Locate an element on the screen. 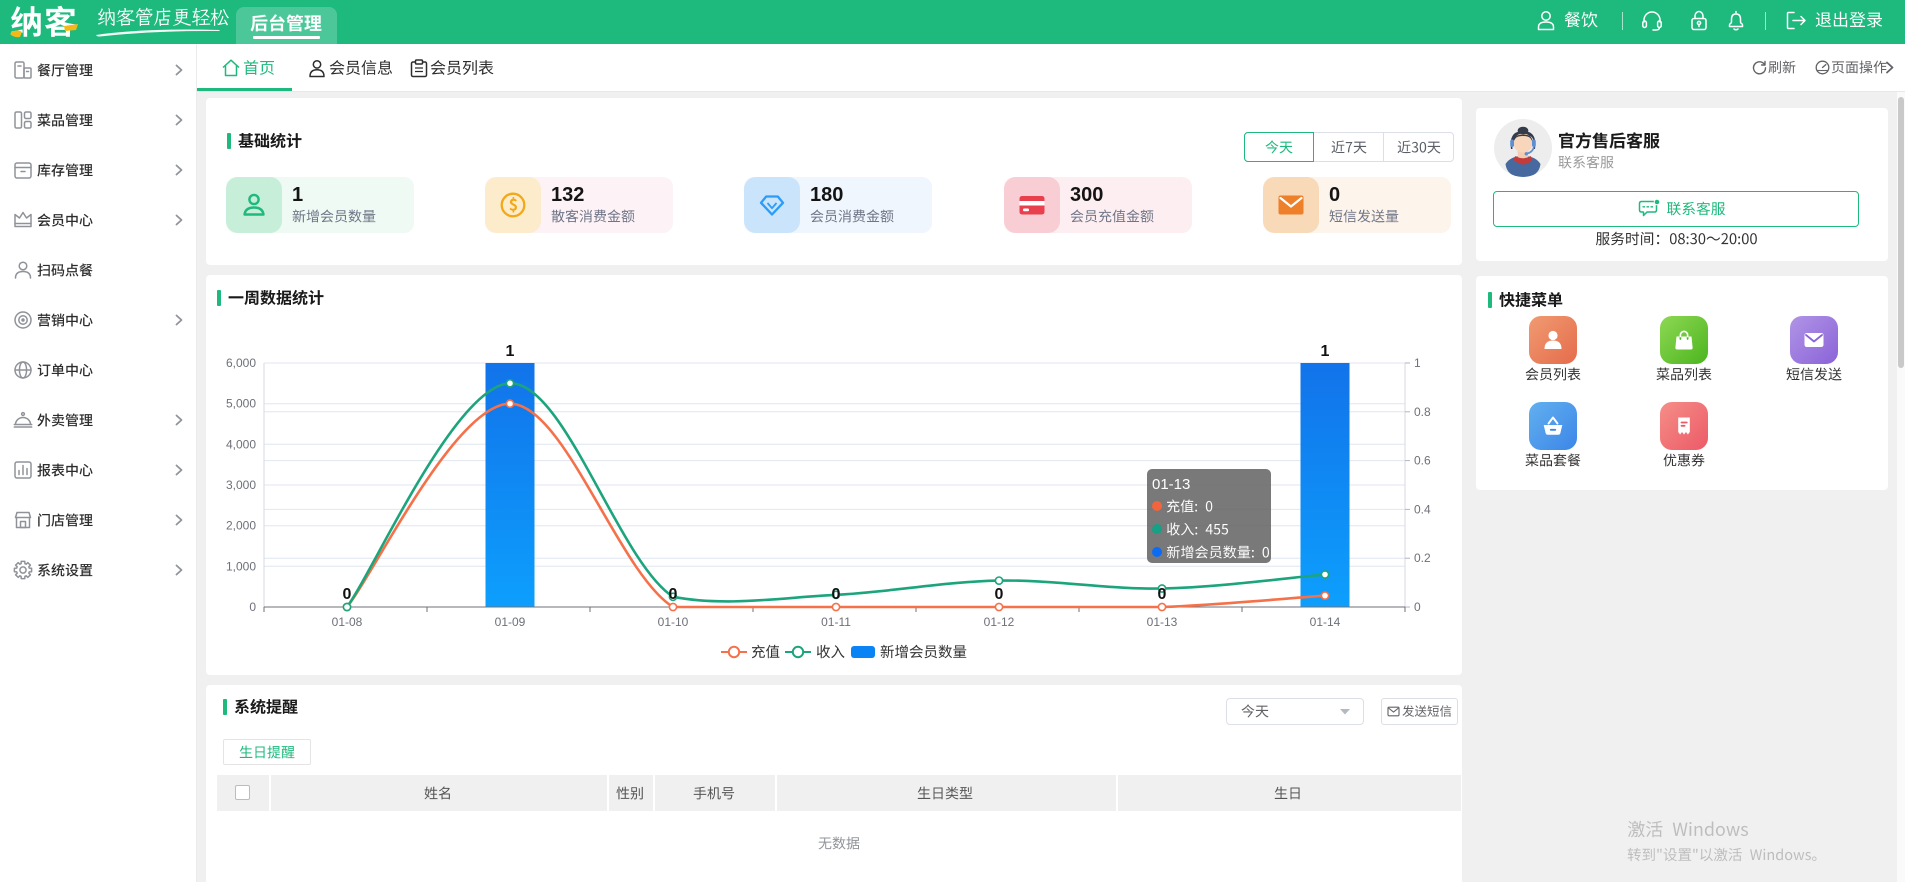  svg-text: 01-13 is located at coordinates (1162, 622).